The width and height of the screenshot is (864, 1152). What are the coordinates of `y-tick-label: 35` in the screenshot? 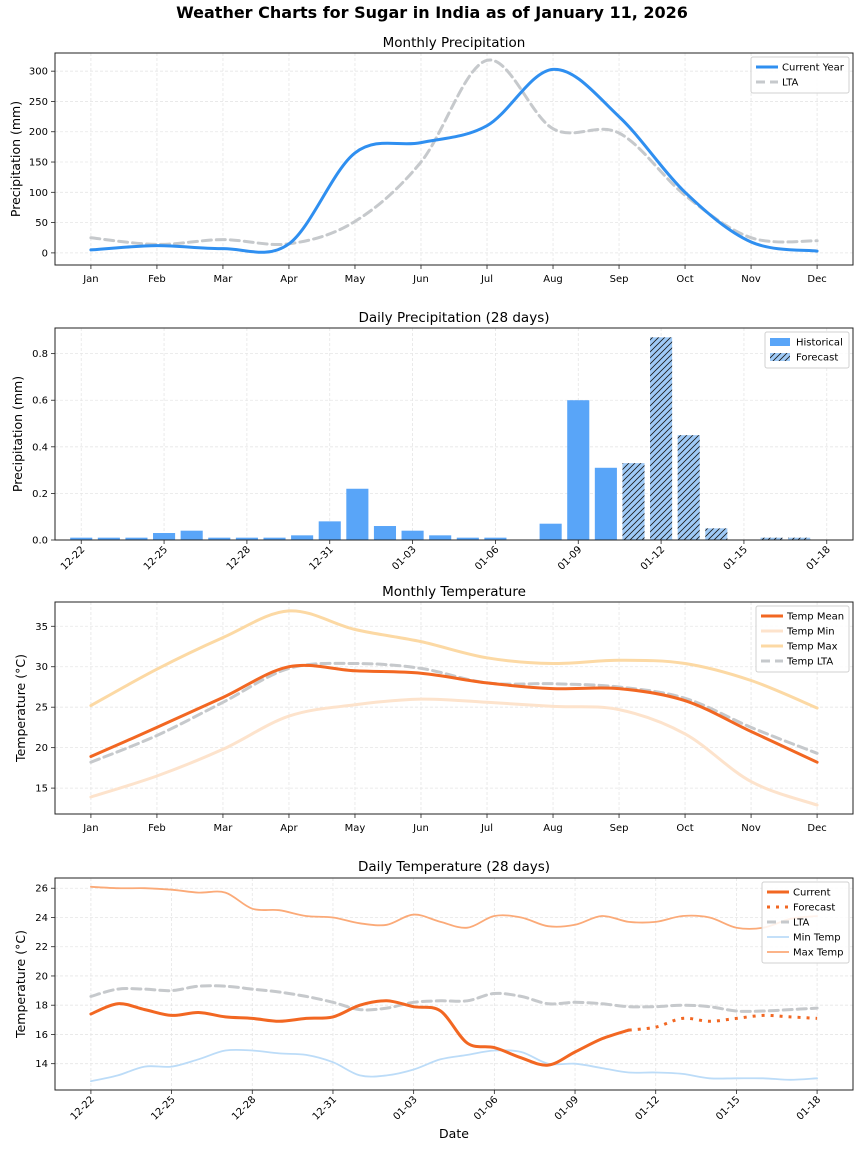 It's located at (41, 627).